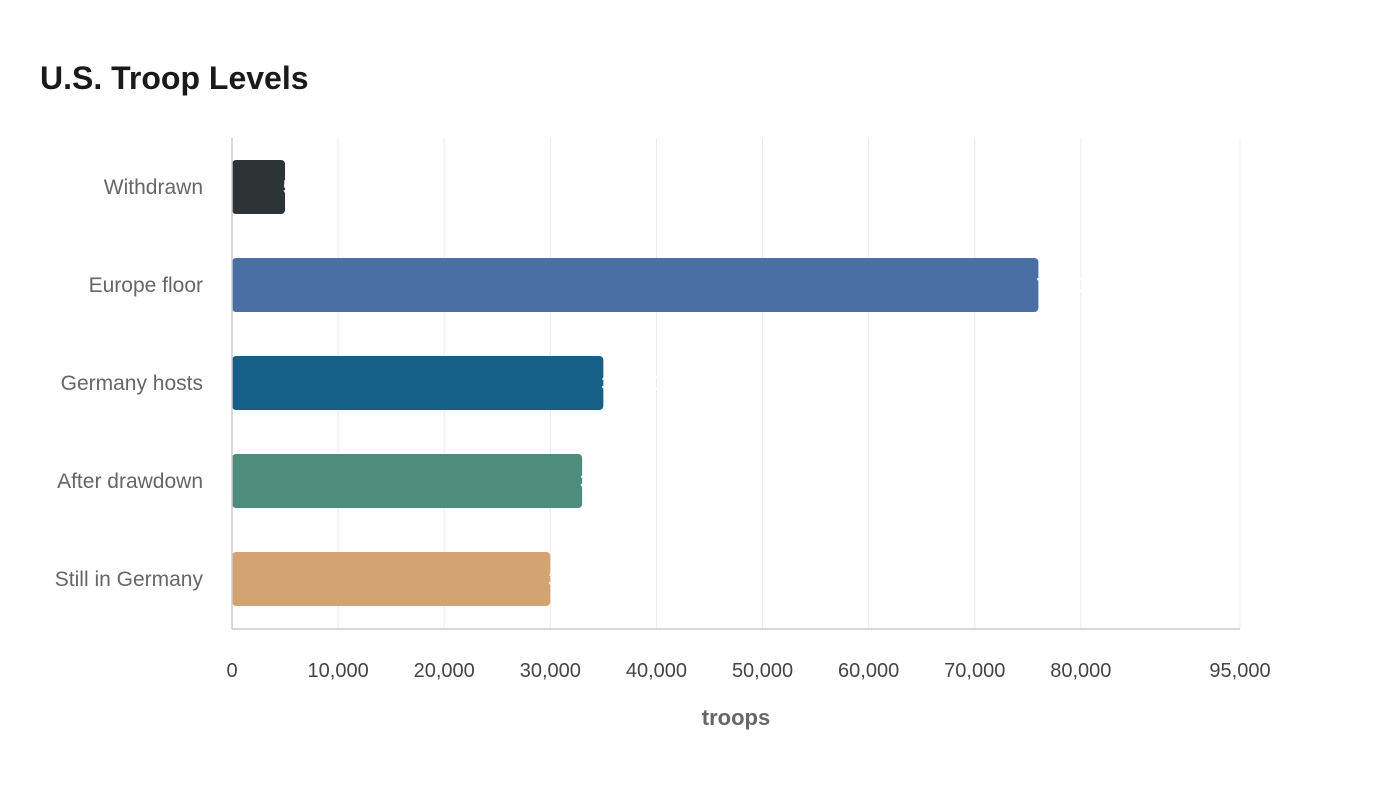 The width and height of the screenshot is (1400, 800). I want to click on category-label: Europe floor, so click(146, 285).